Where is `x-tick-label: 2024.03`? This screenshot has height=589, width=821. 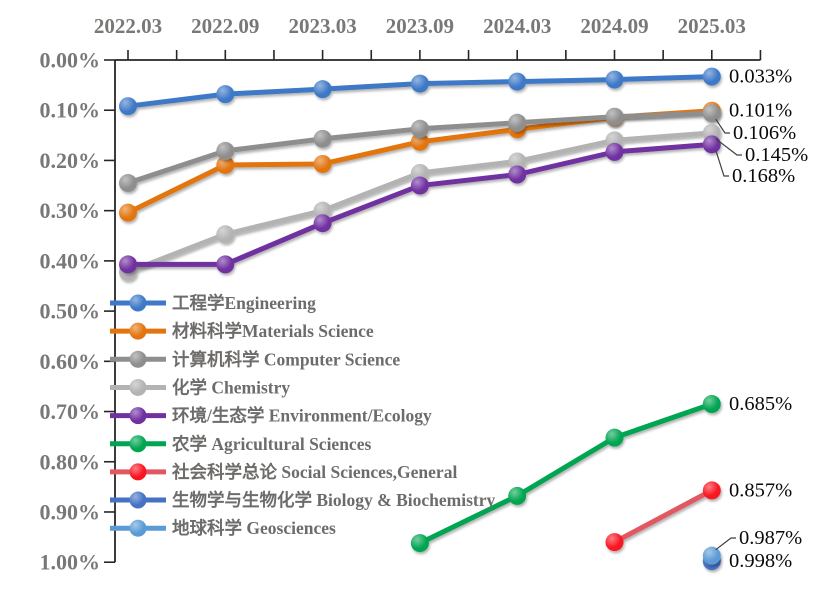
x-tick-label: 2024.03 is located at coordinates (517, 26).